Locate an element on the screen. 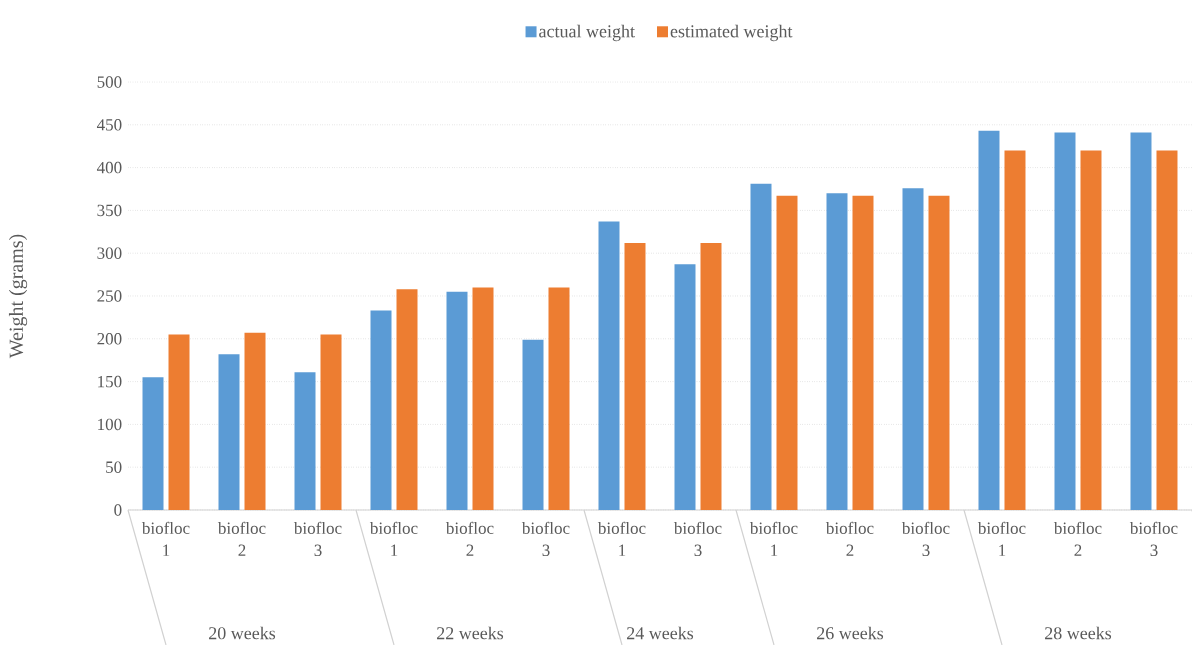  y-tick-label: 400 is located at coordinates (109, 167).